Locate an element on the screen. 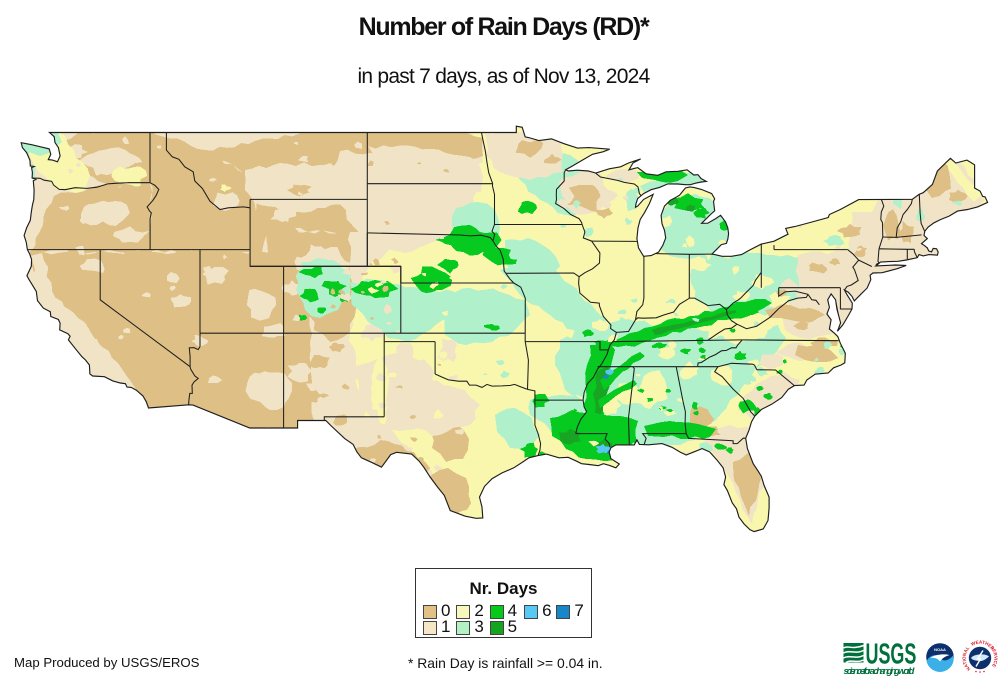 This screenshot has width=1007, height=696. svg-text: USGS is located at coordinates (891, 655).